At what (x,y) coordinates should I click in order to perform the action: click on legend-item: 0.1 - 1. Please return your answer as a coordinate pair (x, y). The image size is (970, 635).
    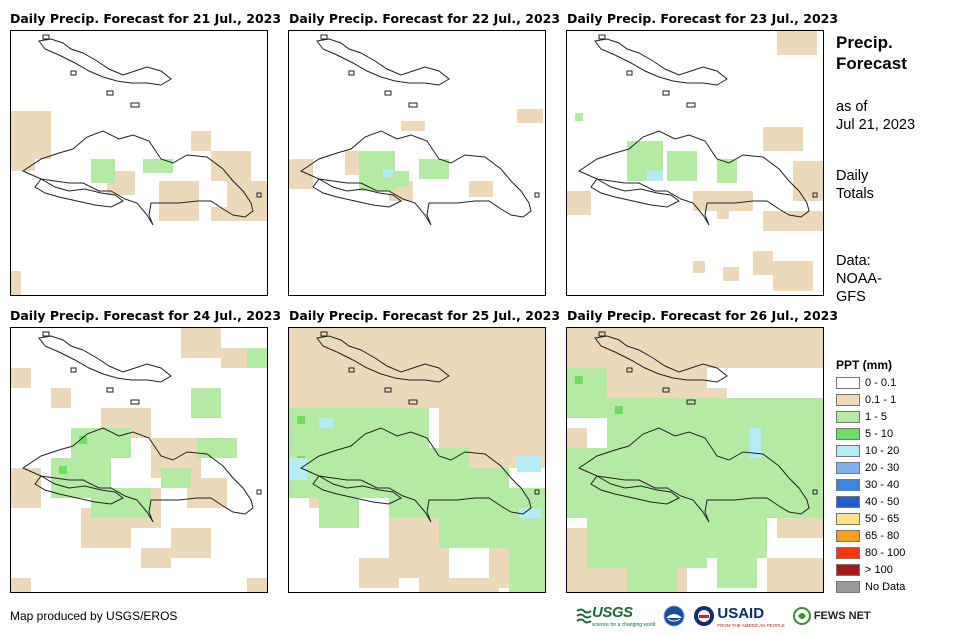
    Looking at the image, I should click on (866, 400).